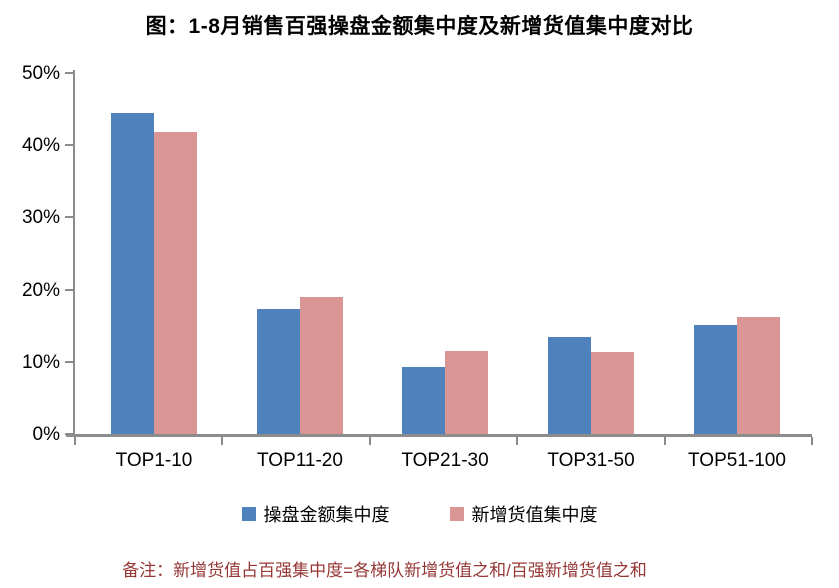  What do you see at coordinates (46, 434) in the screenshot?
I see `y-tick-label: 0%` at bounding box center [46, 434].